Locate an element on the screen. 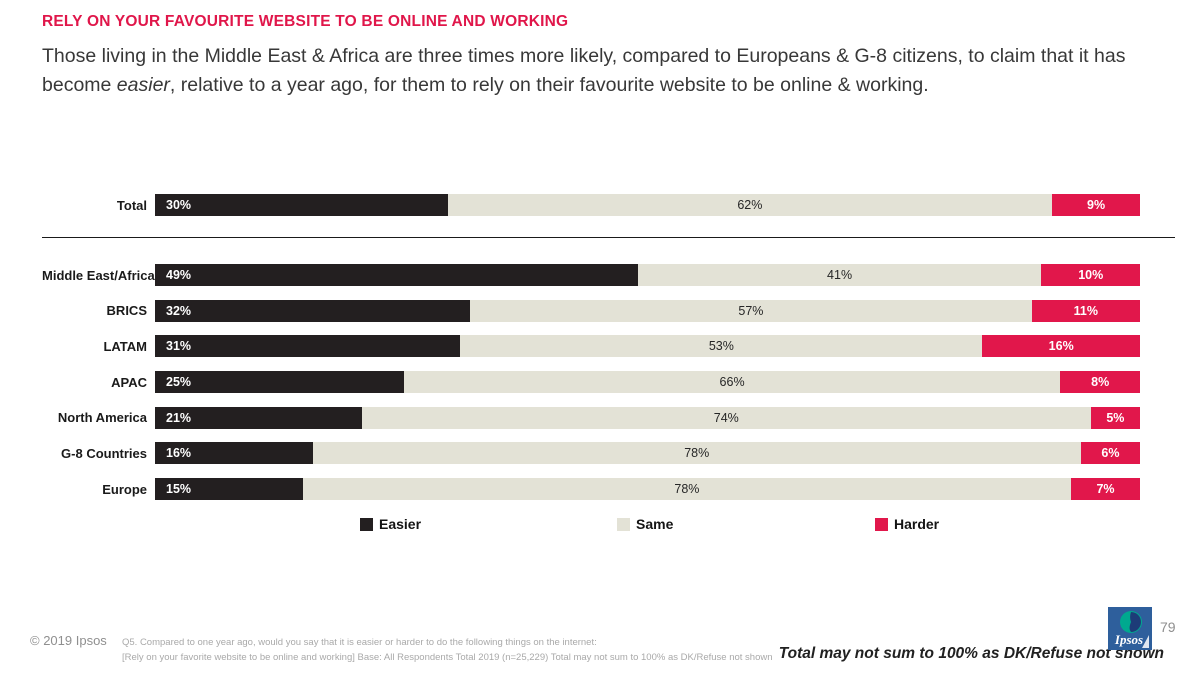 This screenshot has height=675, width=1200. legend-item-same: Same is located at coordinates (645, 524).